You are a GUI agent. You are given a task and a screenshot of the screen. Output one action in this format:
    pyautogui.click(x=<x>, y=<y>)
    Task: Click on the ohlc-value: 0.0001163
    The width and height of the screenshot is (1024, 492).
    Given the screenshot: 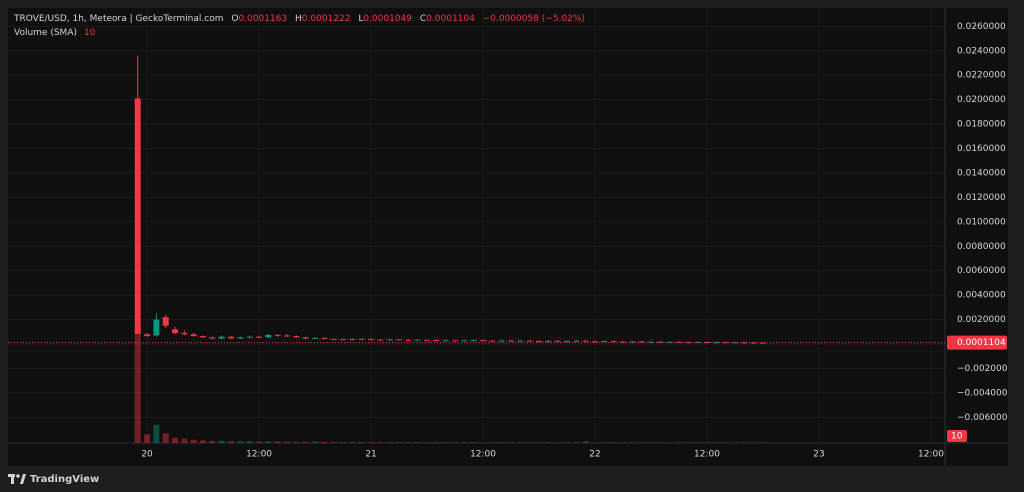 What is the action you would take?
    pyautogui.click(x=263, y=19)
    